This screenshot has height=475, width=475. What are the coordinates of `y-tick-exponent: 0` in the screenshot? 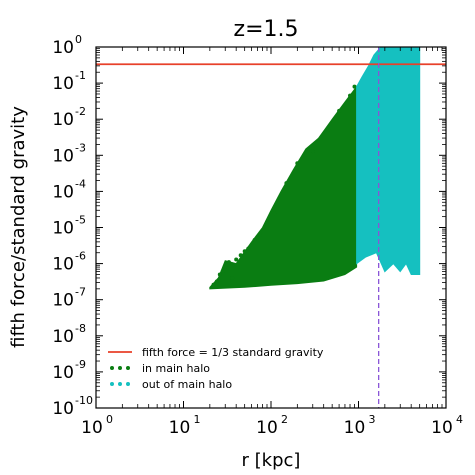 It's located at (78, 39).